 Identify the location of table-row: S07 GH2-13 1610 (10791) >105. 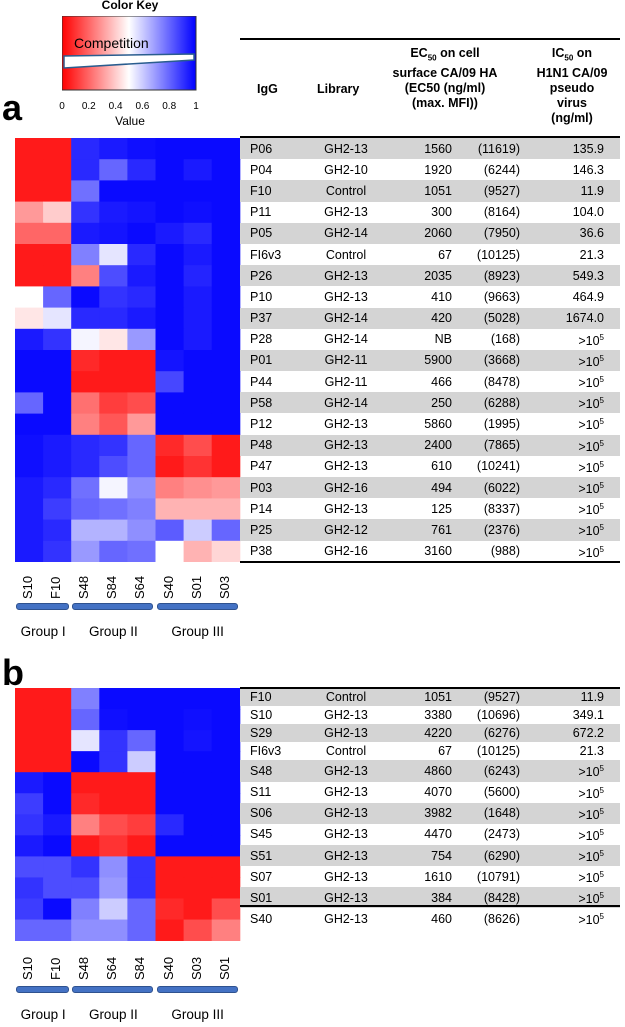
(430, 876).